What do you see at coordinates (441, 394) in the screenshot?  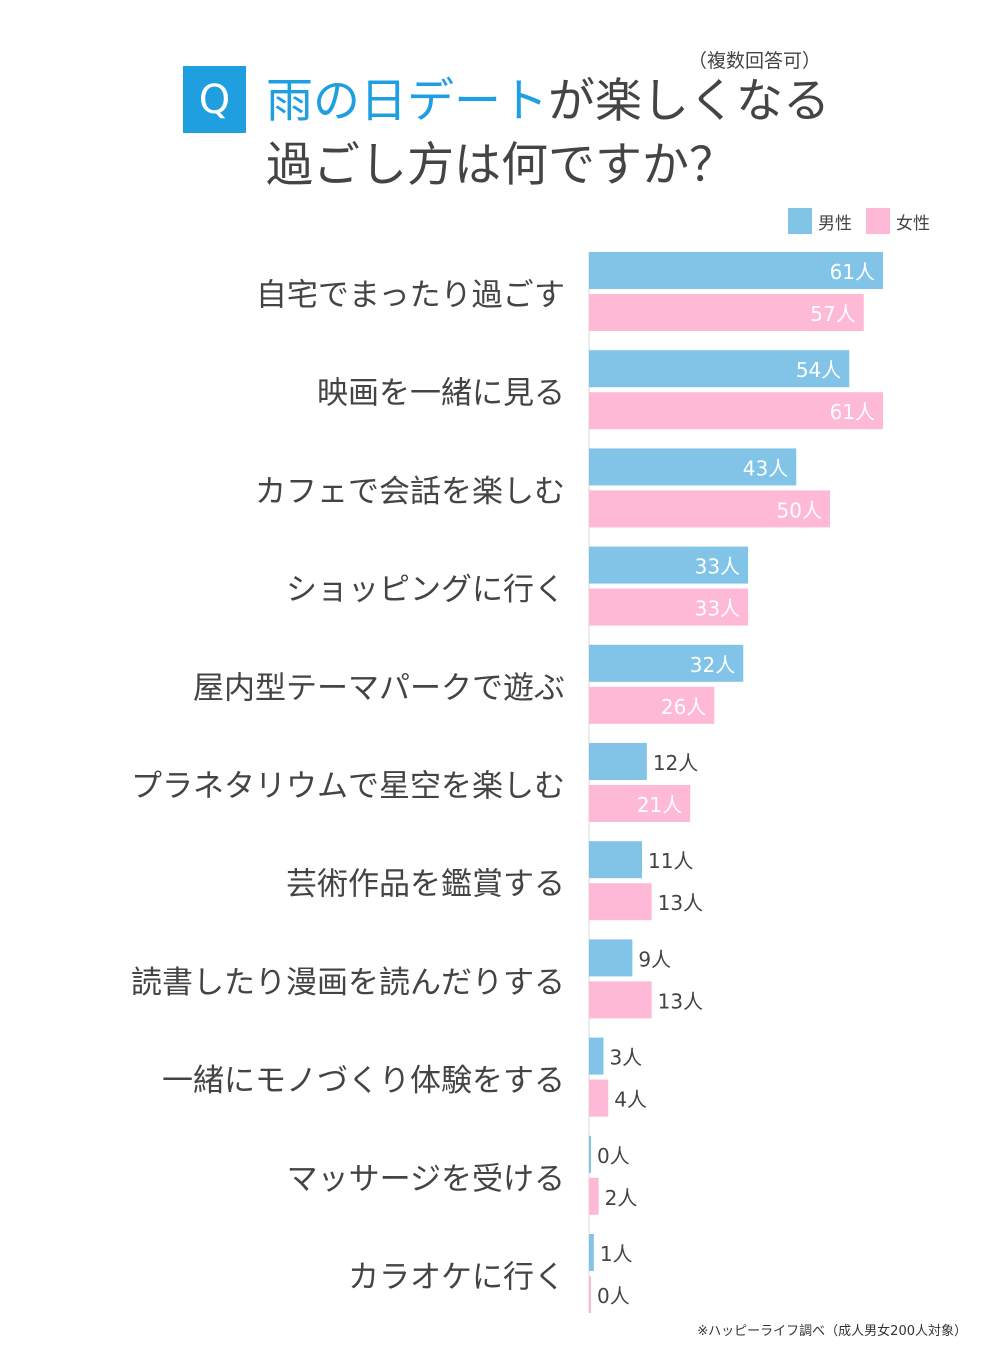 I see `category-label: 映画を一緒に見る` at bounding box center [441, 394].